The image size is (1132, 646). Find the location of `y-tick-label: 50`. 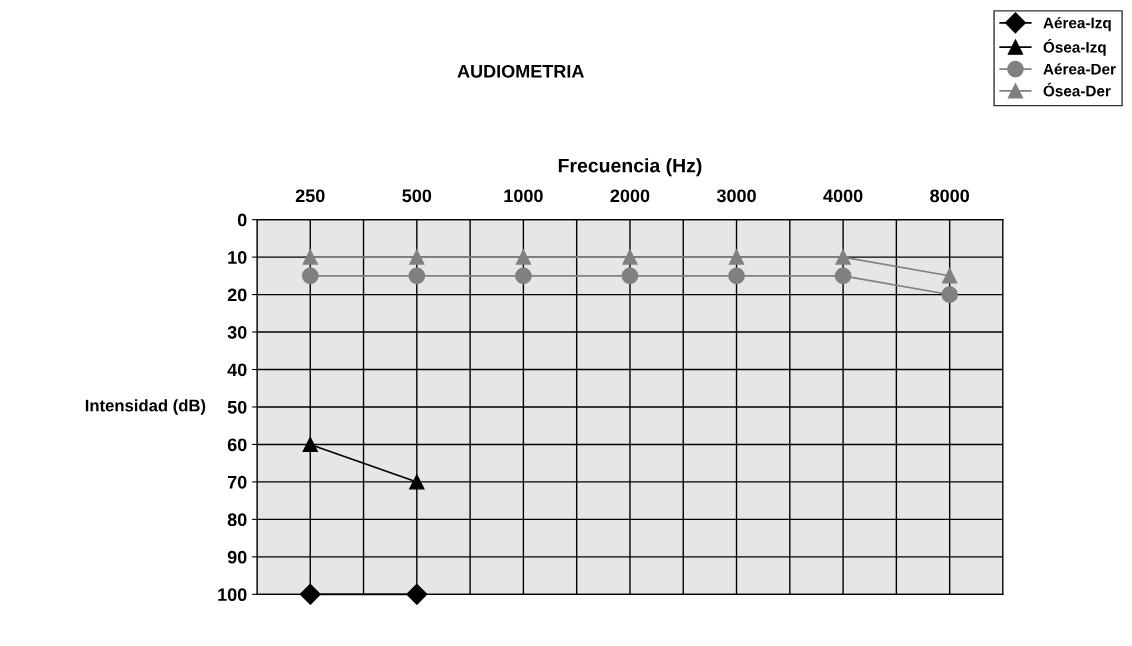

y-tick-label: 50 is located at coordinates (237, 407).